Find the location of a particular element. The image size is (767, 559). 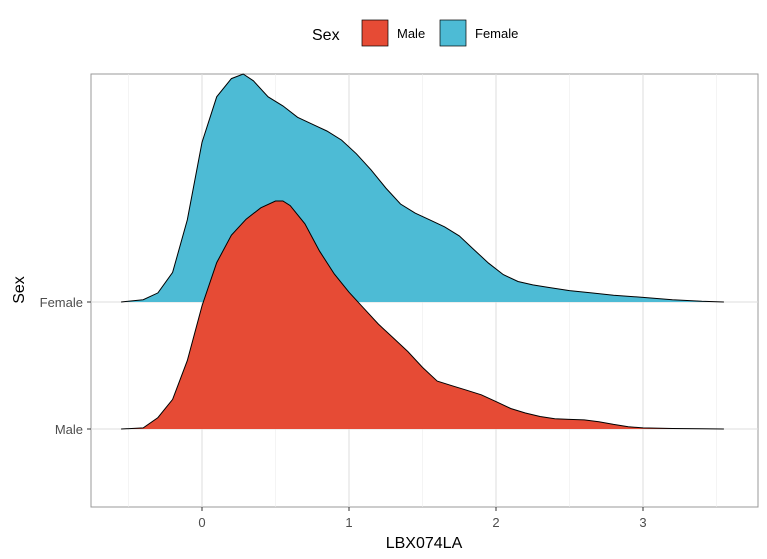

x-axis-title: LBX074LA is located at coordinates (424, 543).